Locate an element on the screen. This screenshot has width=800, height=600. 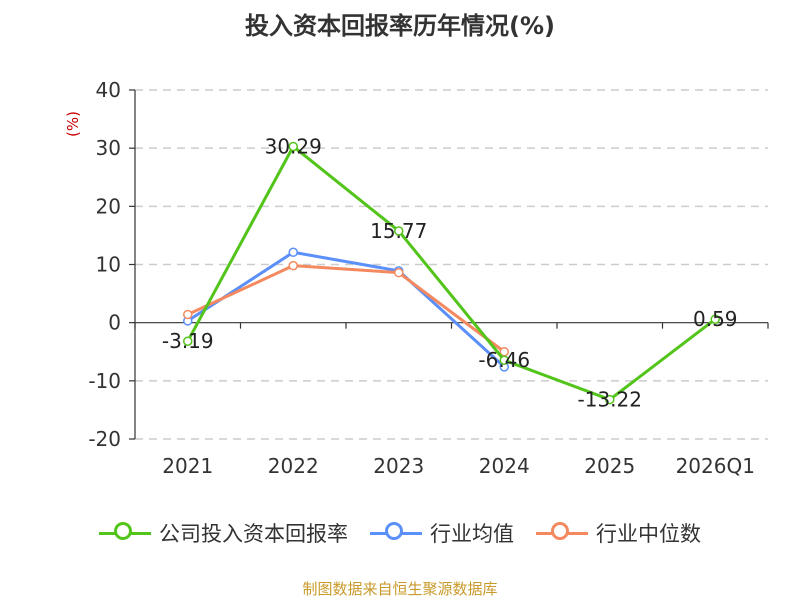
y-tick-label: 0 is located at coordinates (114, 323).